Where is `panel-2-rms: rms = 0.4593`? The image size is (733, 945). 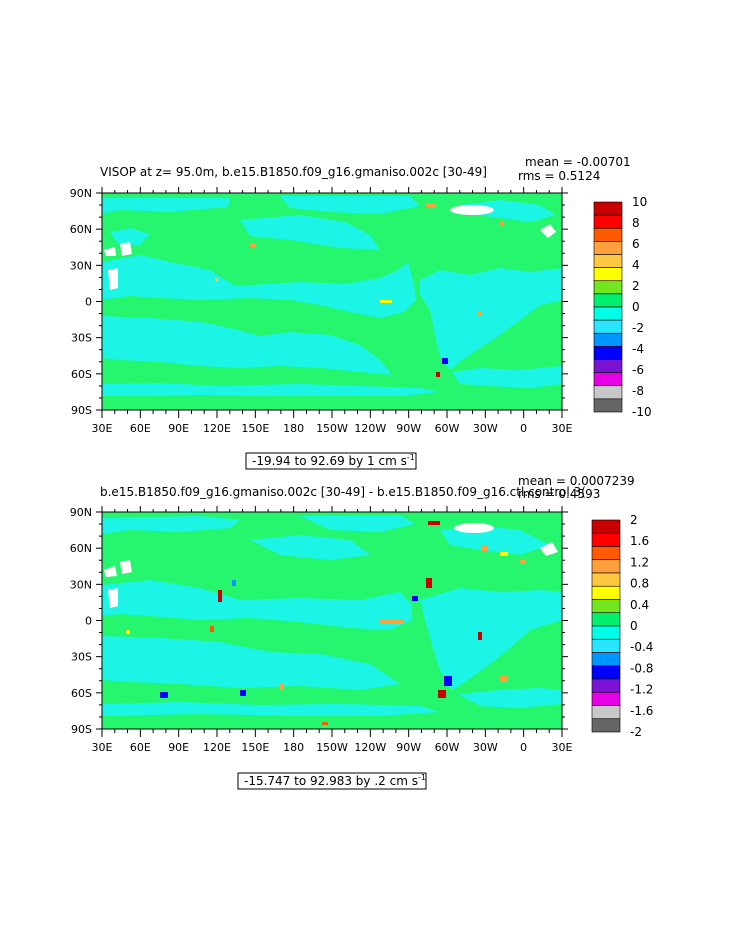 panel-2-rms: rms = 0.4593 is located at coordinates (559, 494).